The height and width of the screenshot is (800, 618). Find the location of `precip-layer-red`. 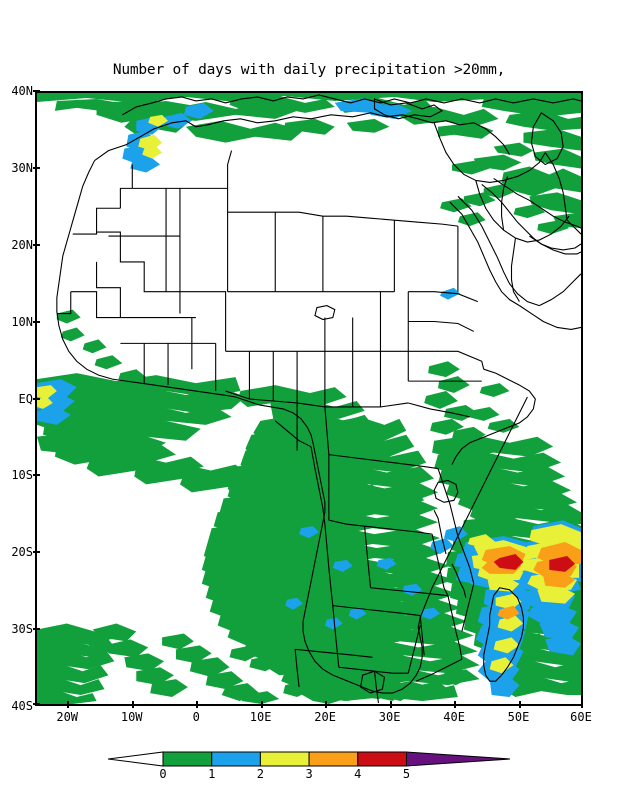

precip-layer-red is located at coordinates (534, 562).